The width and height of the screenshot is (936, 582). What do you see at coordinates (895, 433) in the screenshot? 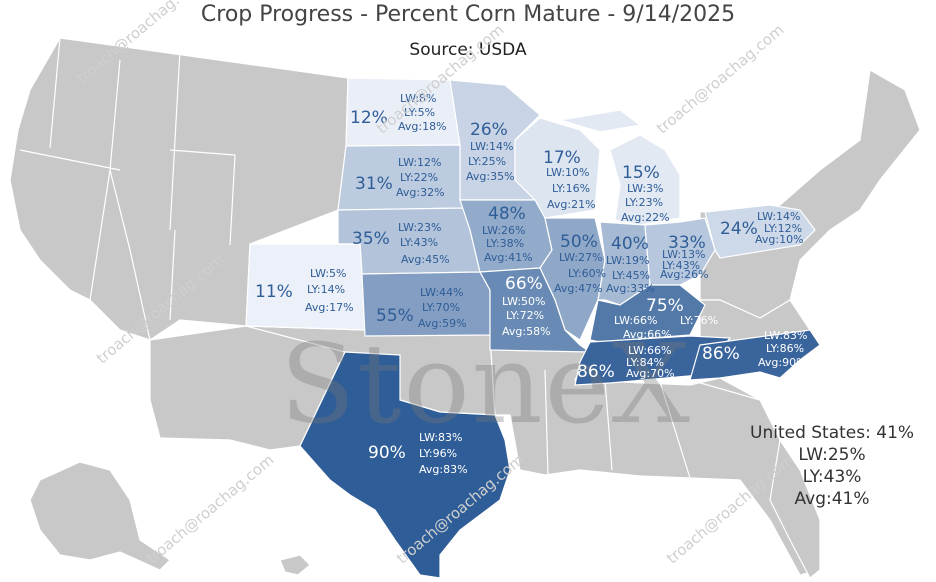
I see `us-pct: 41%` at bounding box center [895, 433].